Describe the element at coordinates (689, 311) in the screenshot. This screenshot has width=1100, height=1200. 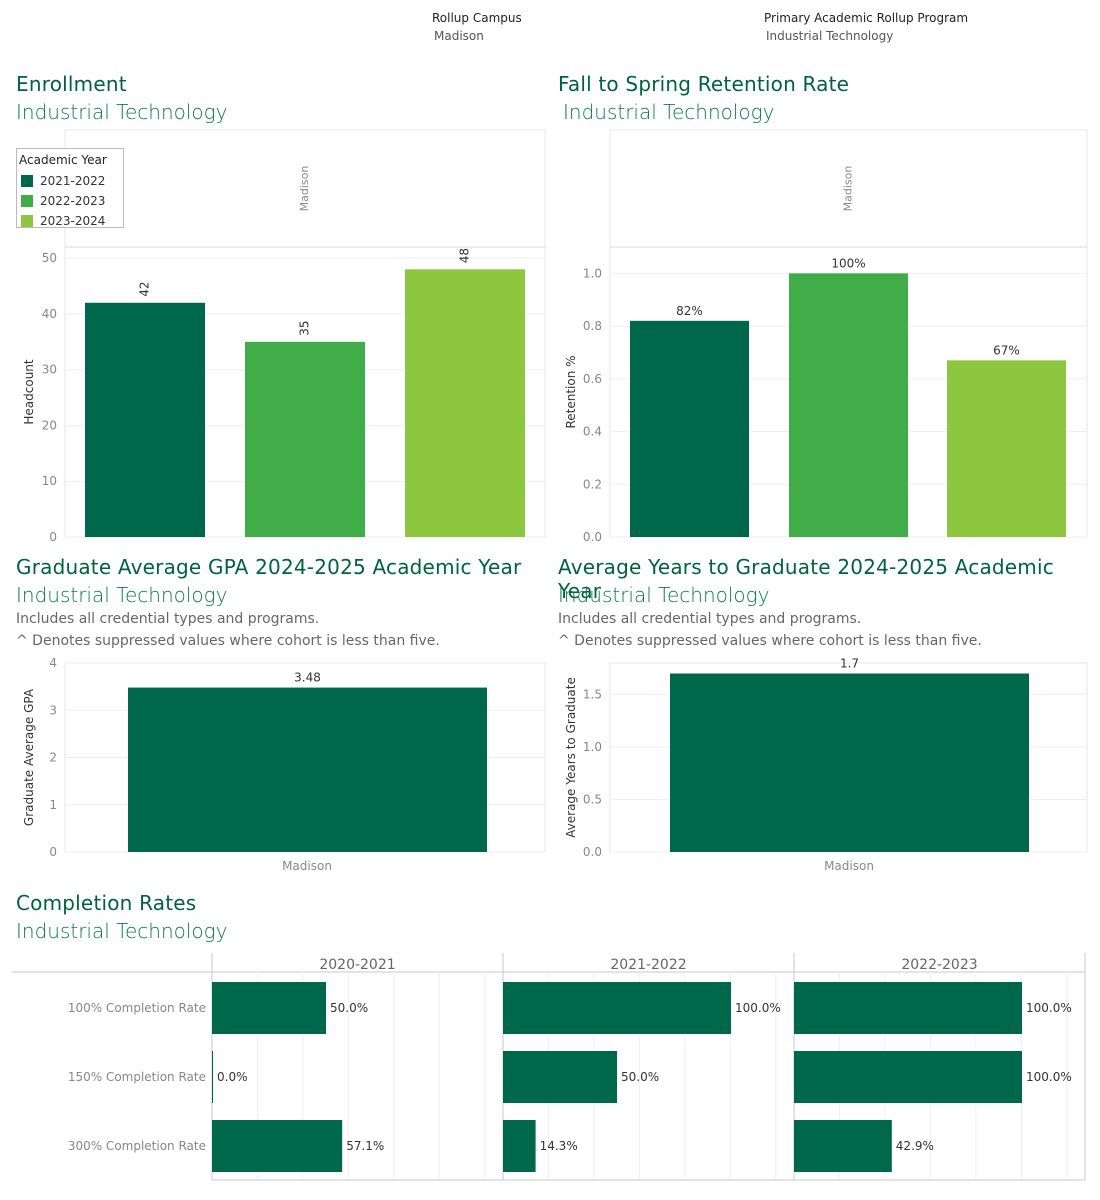
I see `data-label: 82%` at that location.